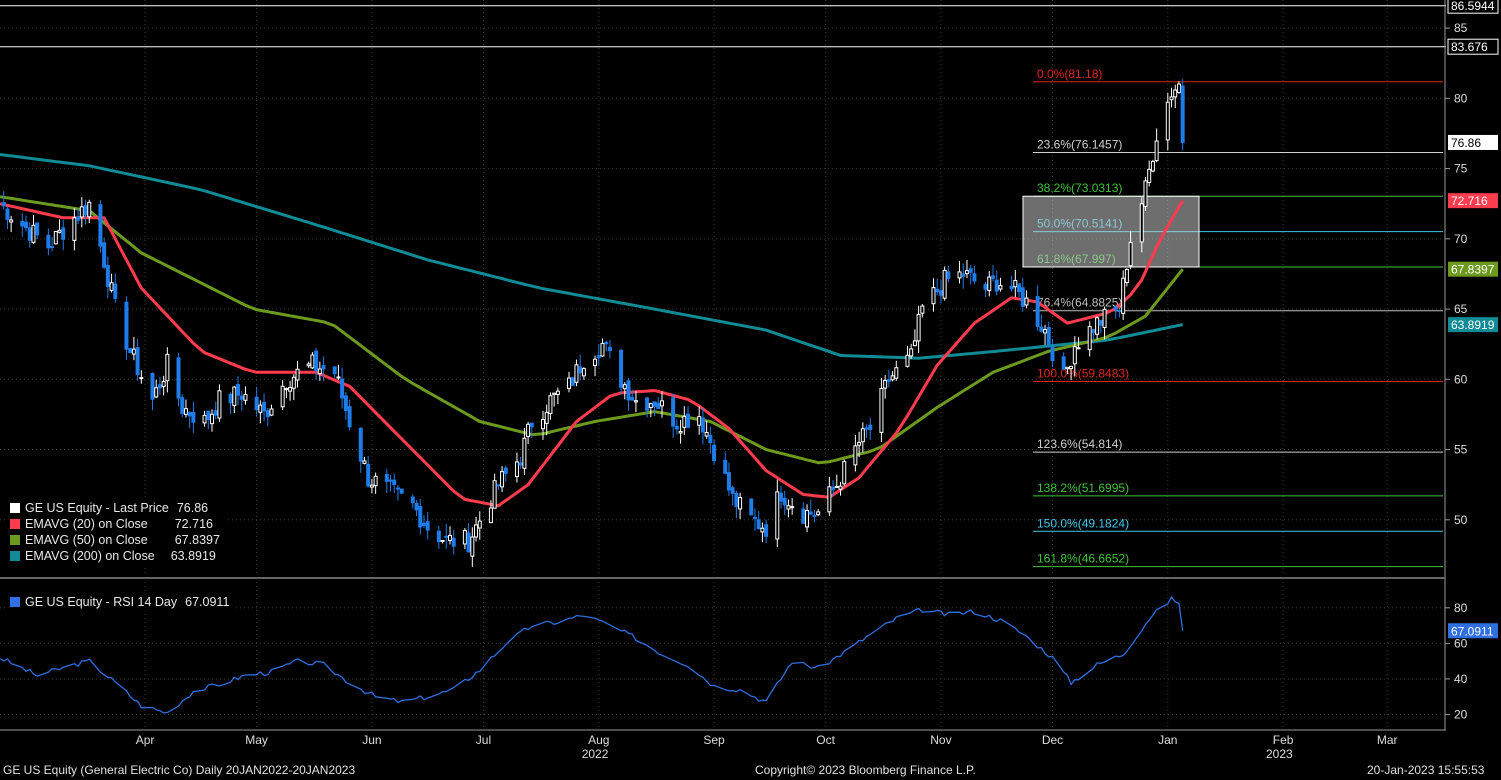  I want to click on y-tick-label: 80, so click(1461, 98).